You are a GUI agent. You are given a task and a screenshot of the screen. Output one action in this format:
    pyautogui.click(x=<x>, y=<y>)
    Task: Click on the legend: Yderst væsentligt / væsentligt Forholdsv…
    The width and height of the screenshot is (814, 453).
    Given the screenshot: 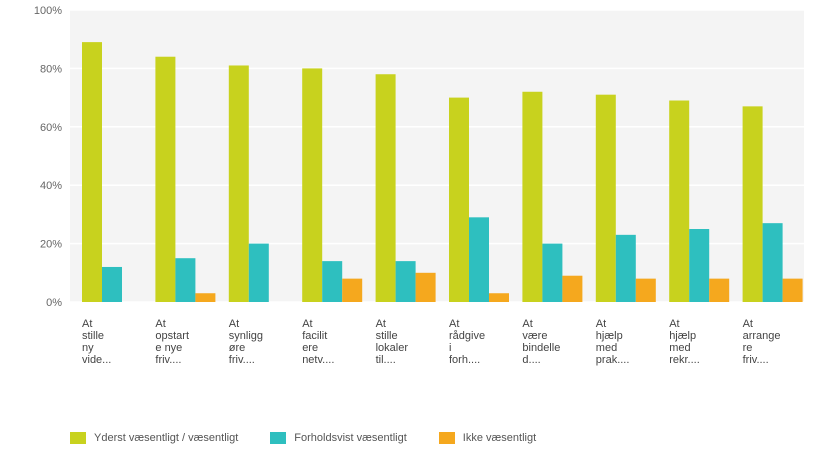 What is the action you would take?
    pyautogui.click(x=303, y=438)
    